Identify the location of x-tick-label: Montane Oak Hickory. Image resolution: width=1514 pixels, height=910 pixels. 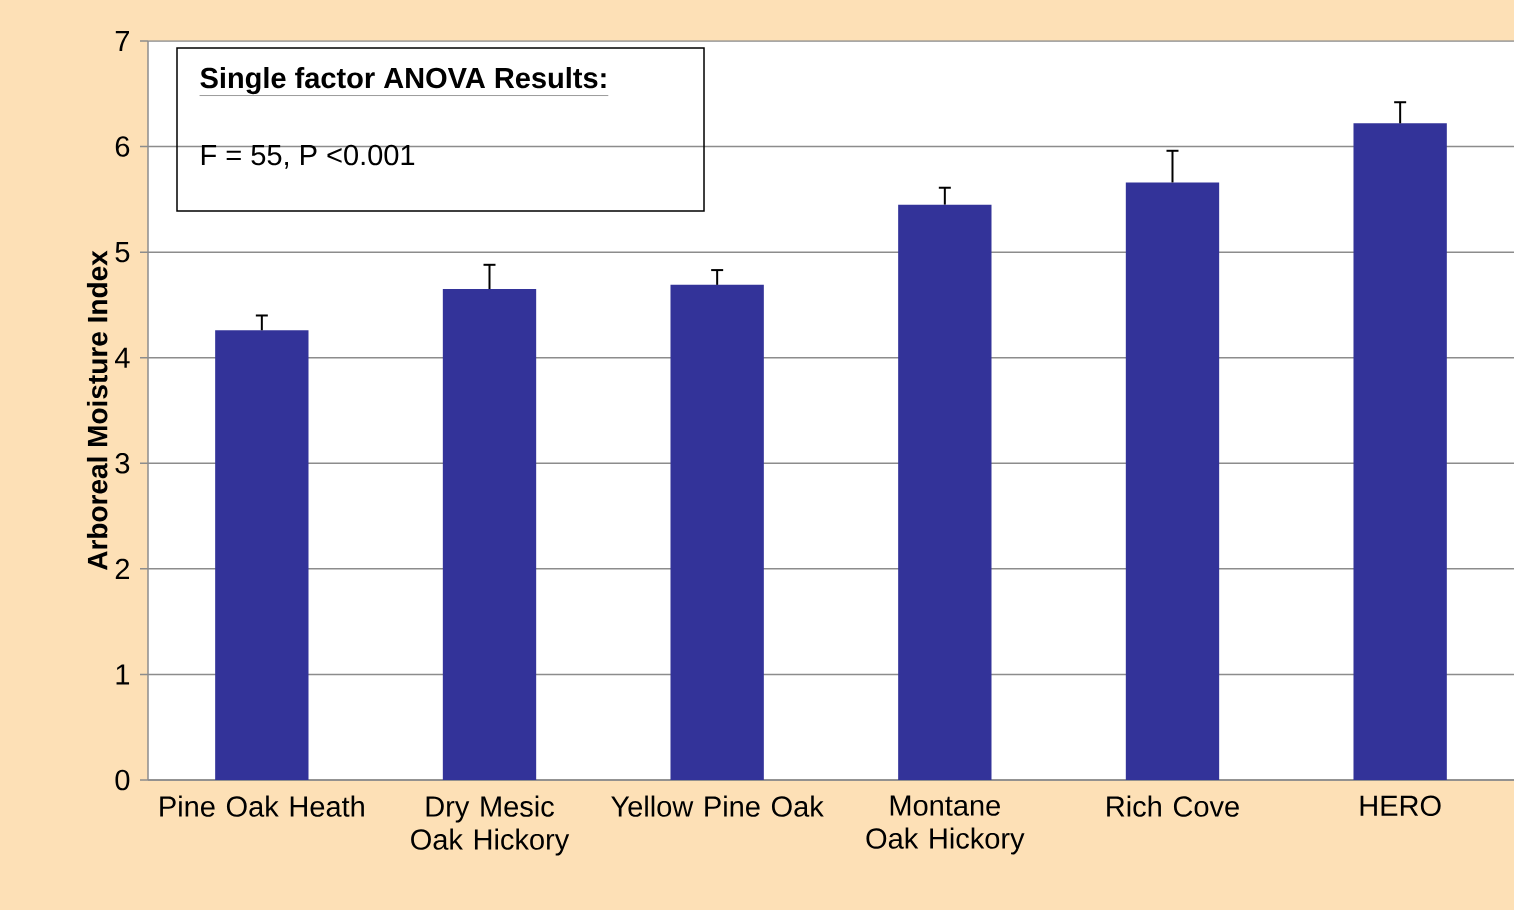
(945, 825).